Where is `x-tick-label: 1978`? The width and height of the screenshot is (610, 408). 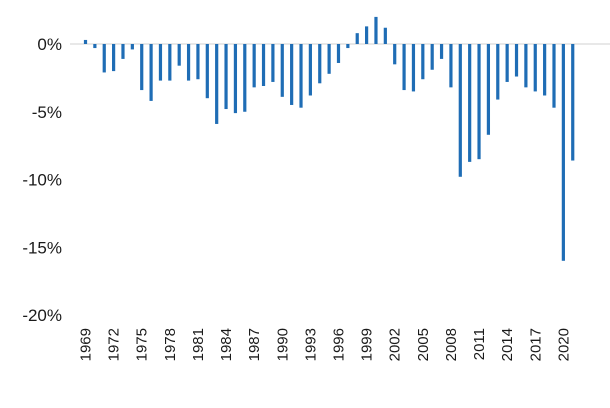 x-tick-label: 1978 is located at coordinates (170, 344).